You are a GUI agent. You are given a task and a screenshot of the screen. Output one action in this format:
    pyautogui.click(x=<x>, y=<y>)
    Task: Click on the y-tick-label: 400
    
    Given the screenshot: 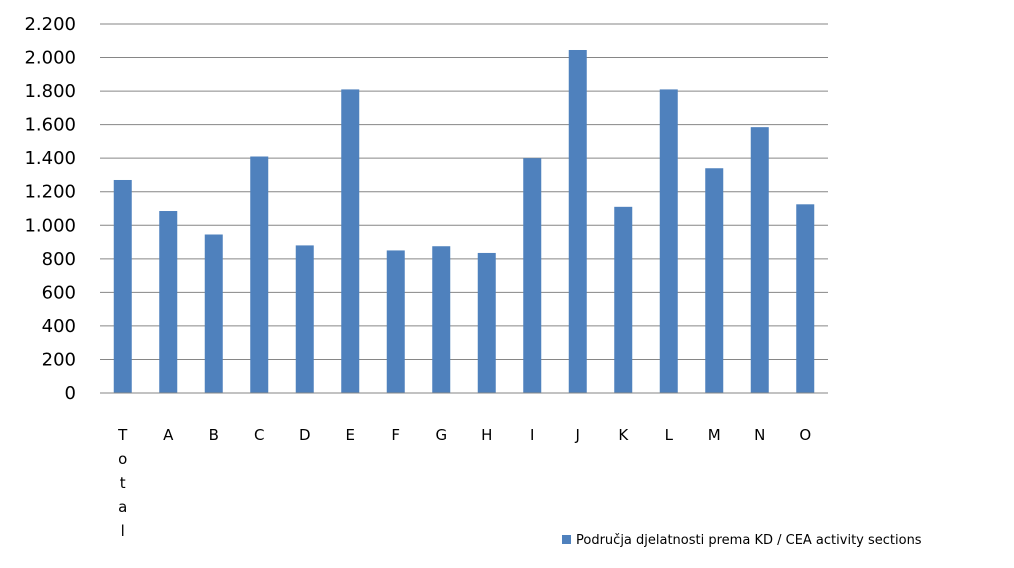 What is the action you would take?
    pyautogui.click(x=59, y=326)
    